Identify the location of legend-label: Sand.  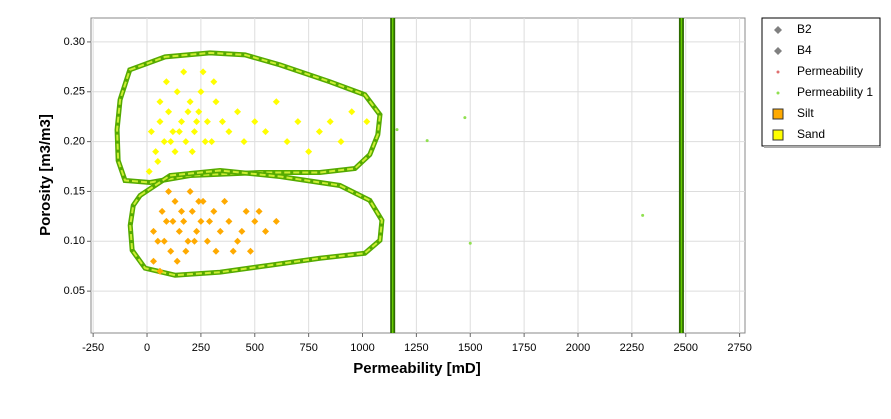
(811, 134).